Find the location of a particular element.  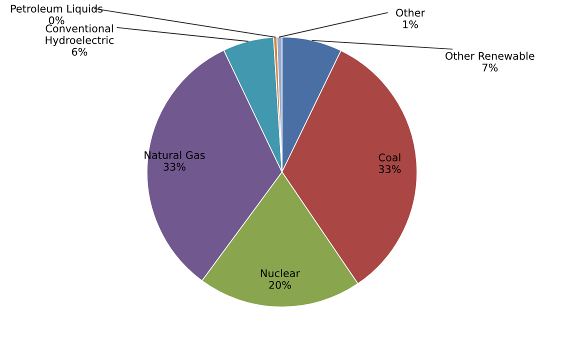

data-label: 1% is located at coordinates (410, 24).